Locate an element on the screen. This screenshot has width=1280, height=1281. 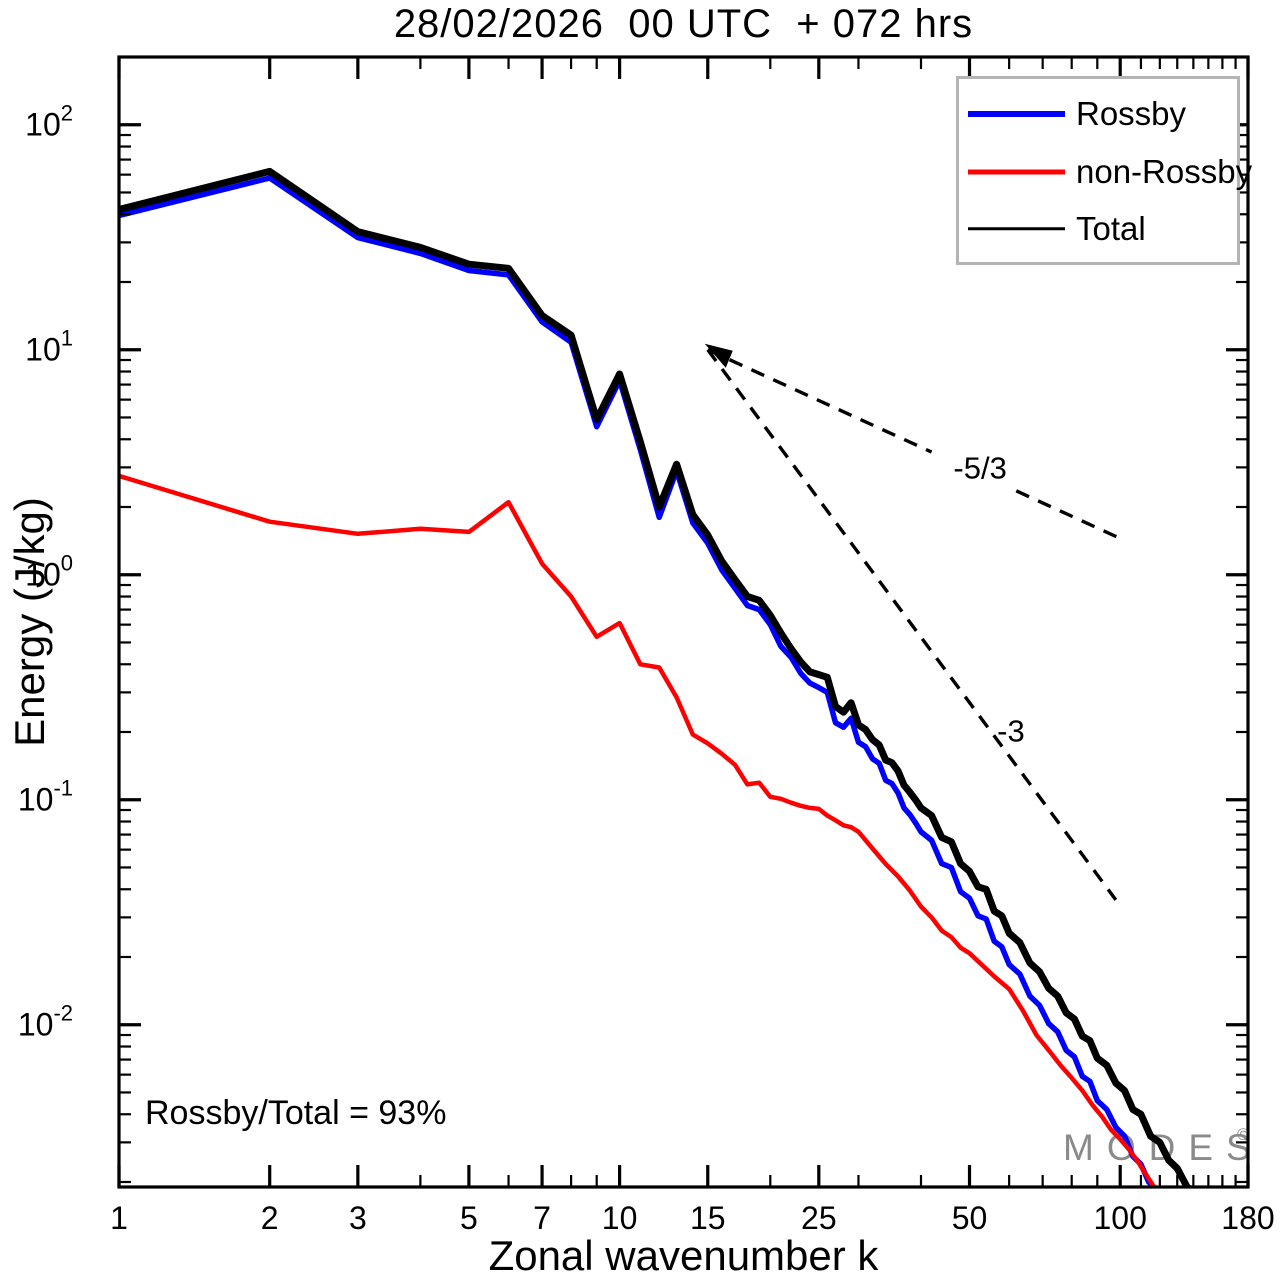
x-tick-label: 10 is located at coordinates (620, 1218).